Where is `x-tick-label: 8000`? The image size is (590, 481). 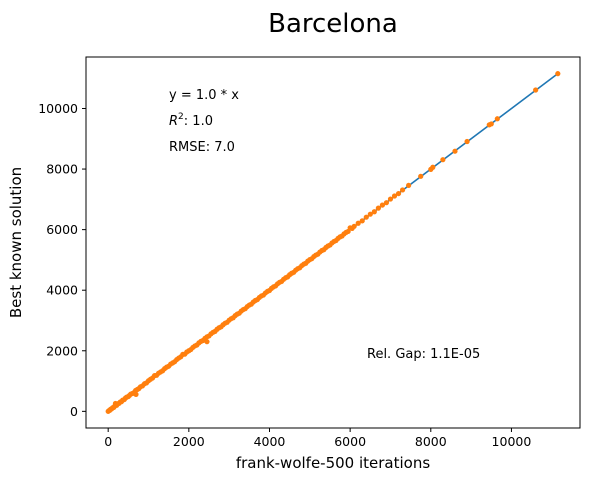 x-tick-label: 8000 is located at coordinates (431, 441).